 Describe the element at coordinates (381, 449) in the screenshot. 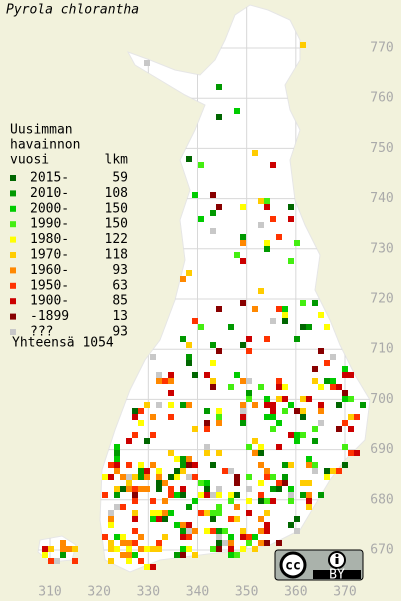

I see `y-tick-label: 690` at that location.